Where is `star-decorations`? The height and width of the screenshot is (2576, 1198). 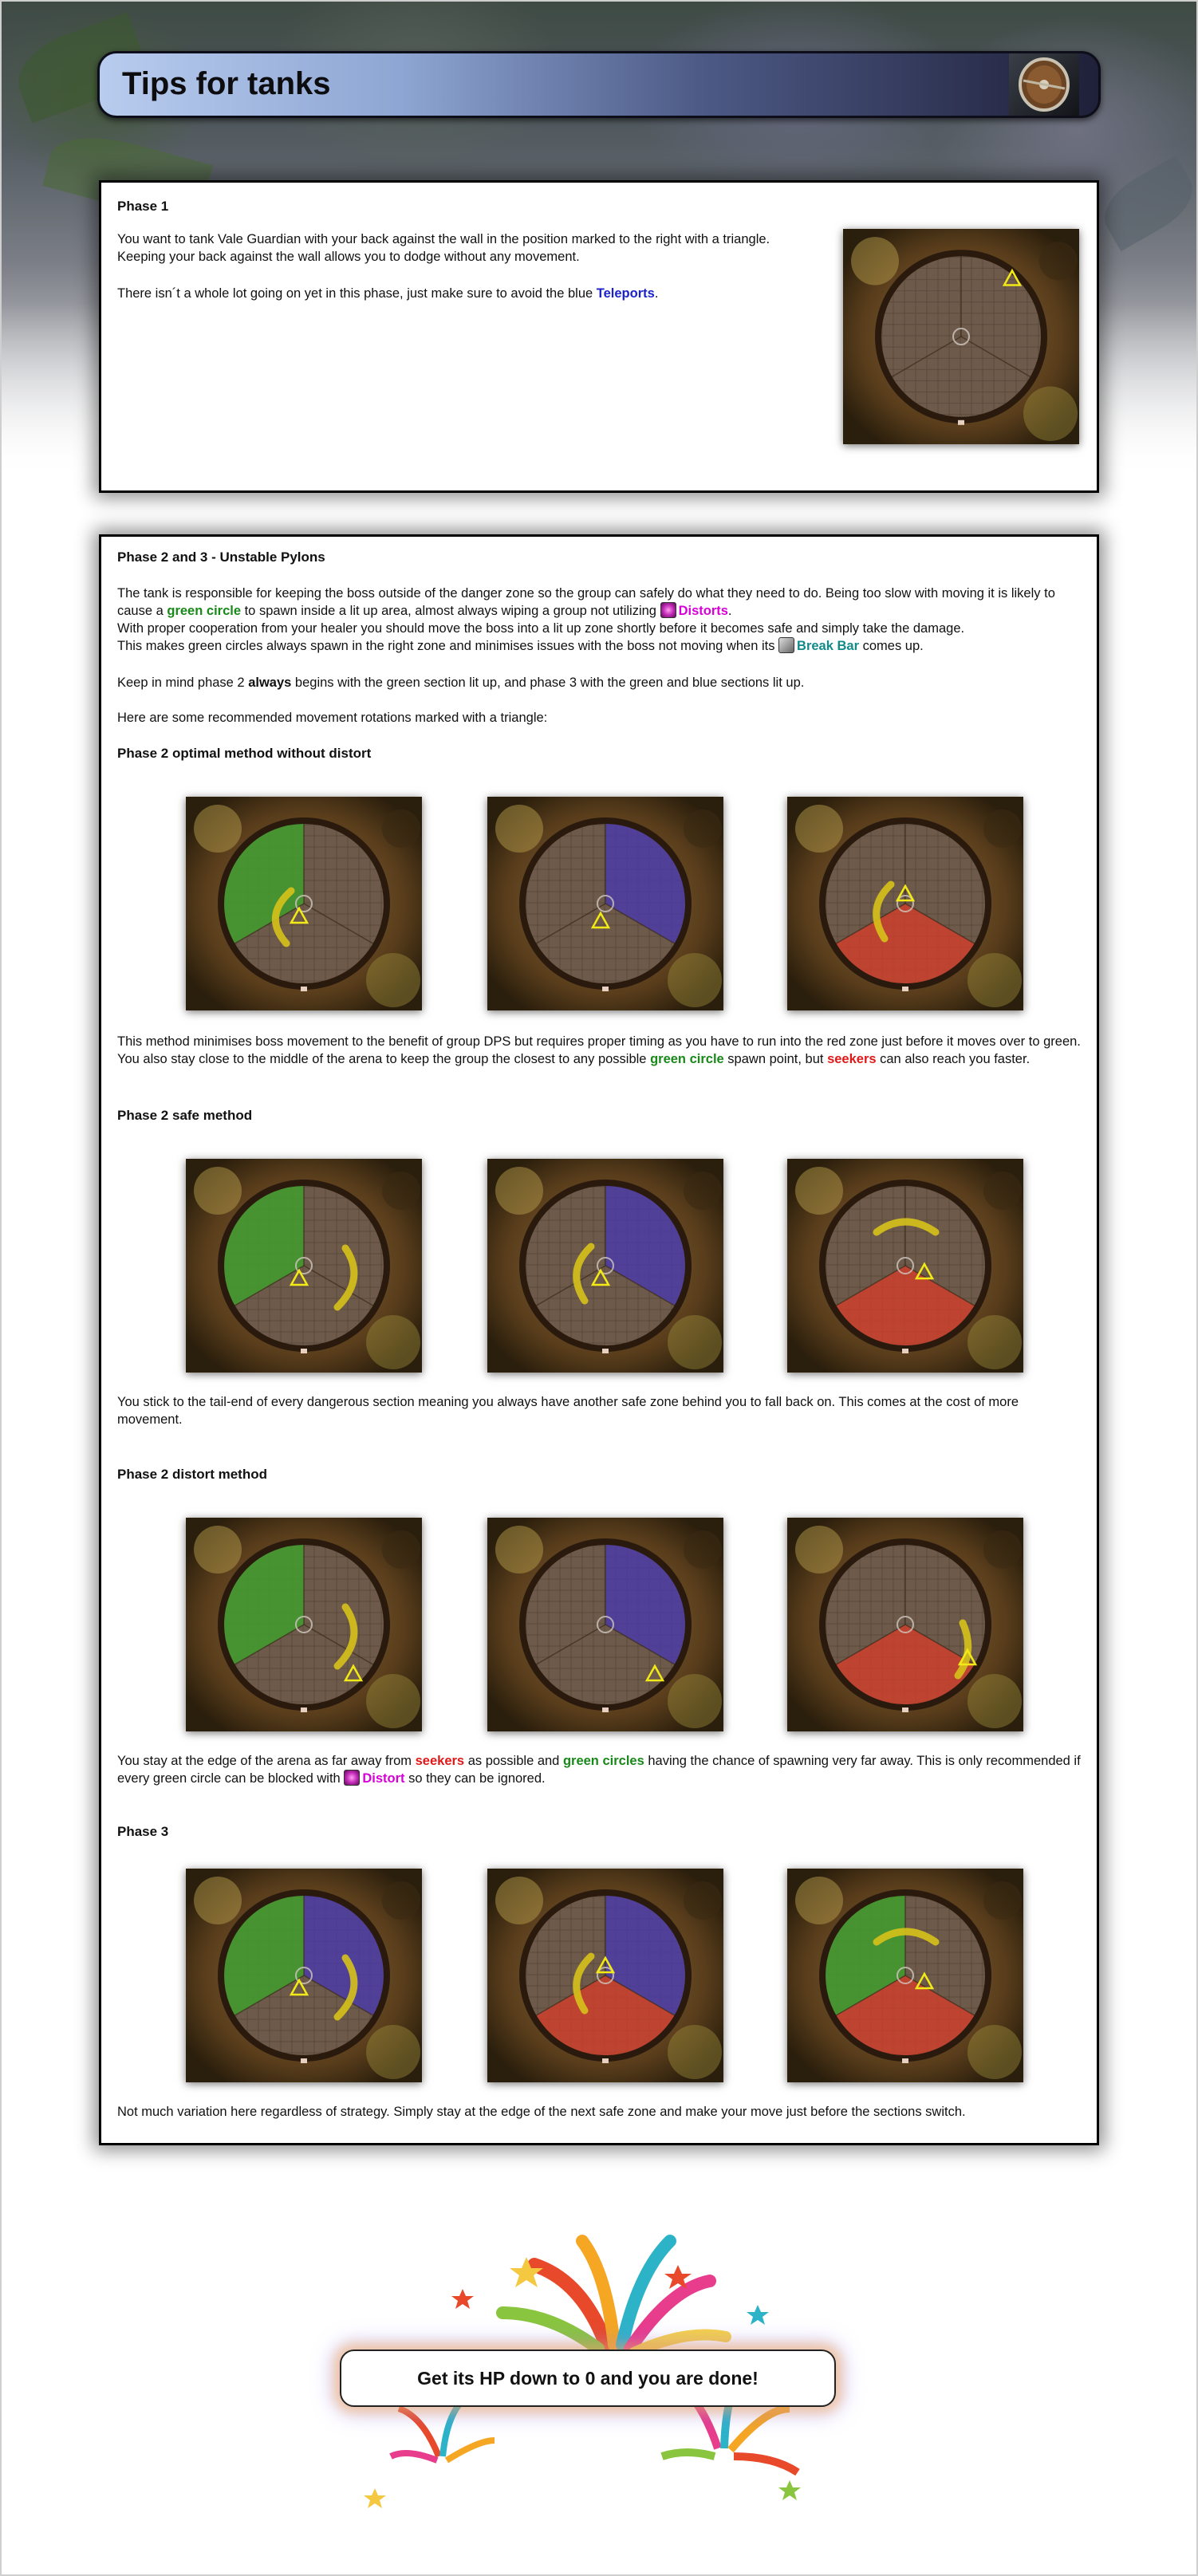 star-decorations is located at coordinates (582, 2382).